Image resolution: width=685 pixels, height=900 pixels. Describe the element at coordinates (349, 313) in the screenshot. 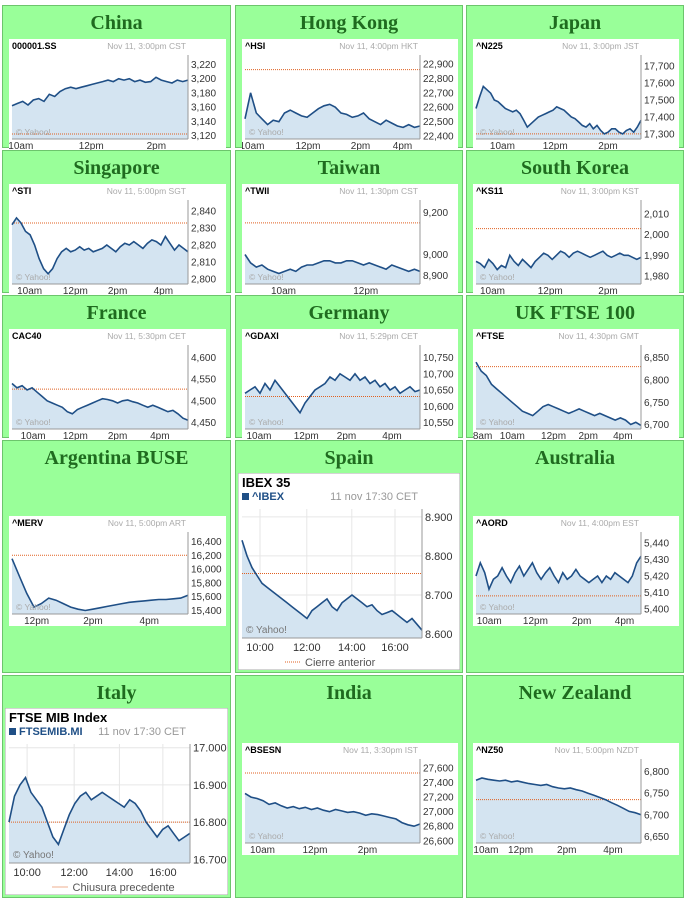

I see `market-title: Germany` at that location.